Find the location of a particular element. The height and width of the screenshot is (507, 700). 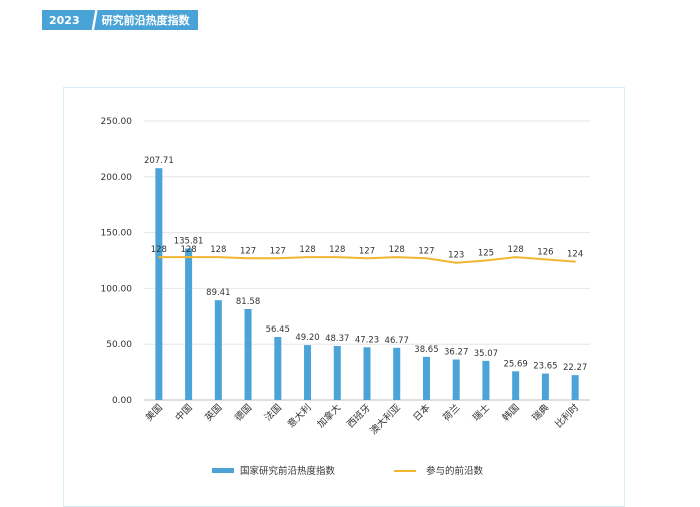

bar-value-label: 46.77 is located at coordinates (397, 341).